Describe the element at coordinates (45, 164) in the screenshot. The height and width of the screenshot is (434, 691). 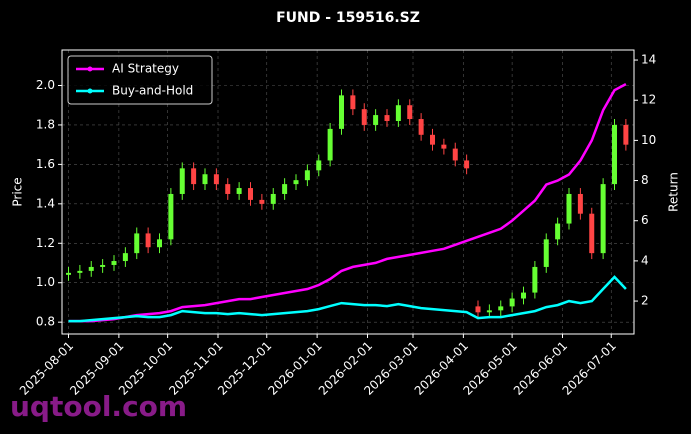
I see `y-tick-label: 1.6` at that location.